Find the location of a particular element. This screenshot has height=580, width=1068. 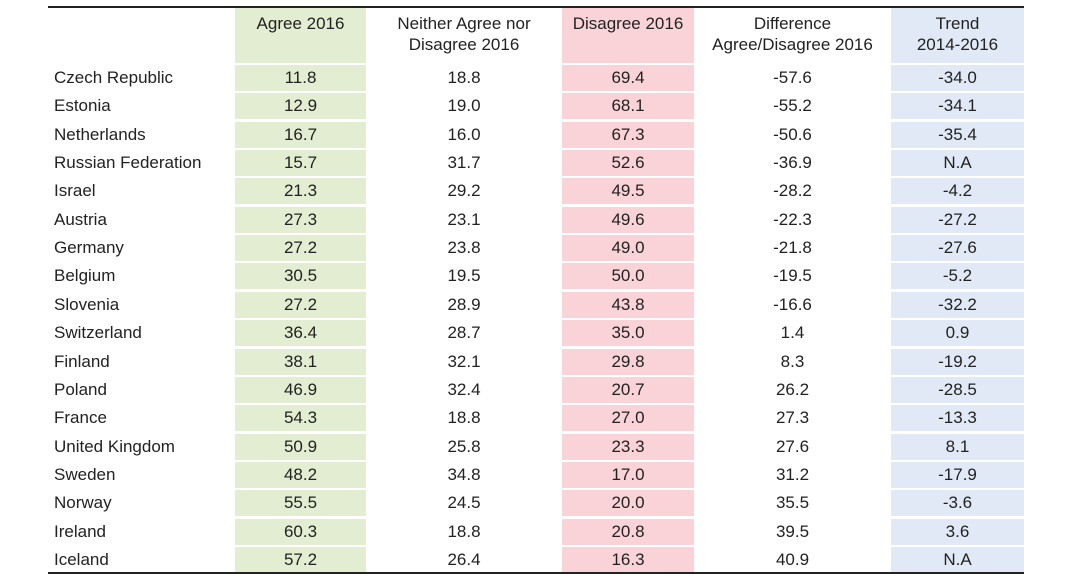

cell-disagree: 68.1 is located at coordinates (628, 106).